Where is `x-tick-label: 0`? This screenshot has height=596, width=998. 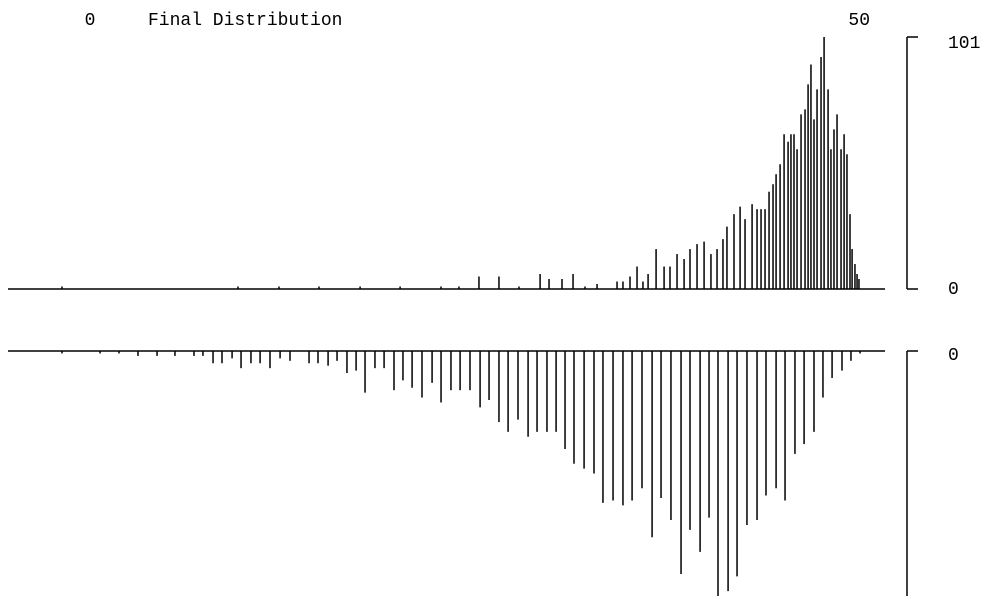
x-tick-label: 0 is located at coordinates (90, 21).